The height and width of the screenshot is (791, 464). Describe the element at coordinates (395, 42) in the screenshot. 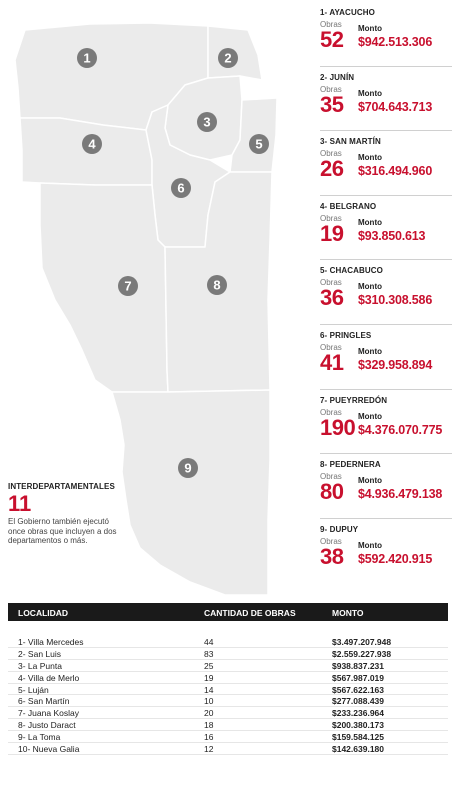

I see `monto-value: $942.513.306` at that location.